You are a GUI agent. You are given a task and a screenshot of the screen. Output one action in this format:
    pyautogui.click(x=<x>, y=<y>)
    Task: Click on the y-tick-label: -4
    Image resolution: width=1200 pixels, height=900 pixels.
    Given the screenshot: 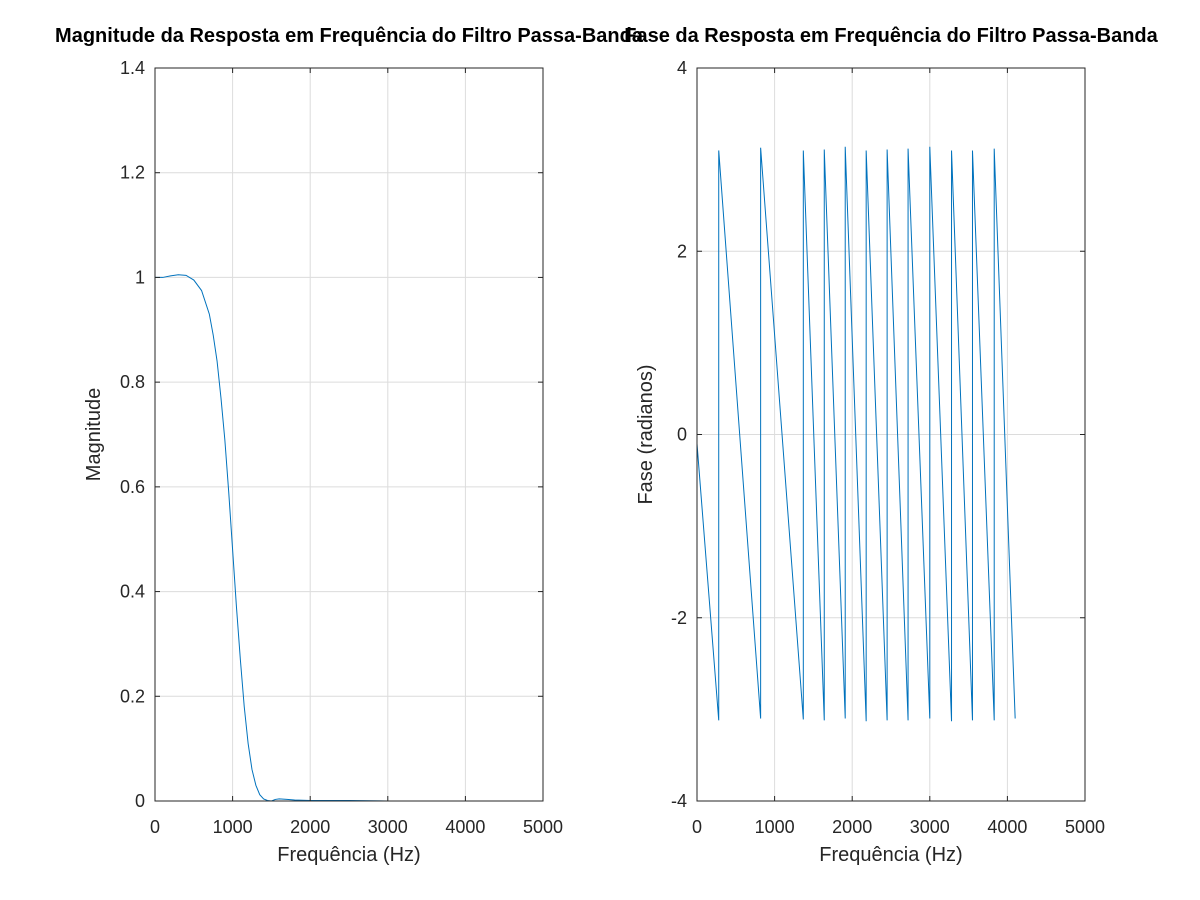 What is the action you would take?
    pyautogui.click(x=679, y=801)
    